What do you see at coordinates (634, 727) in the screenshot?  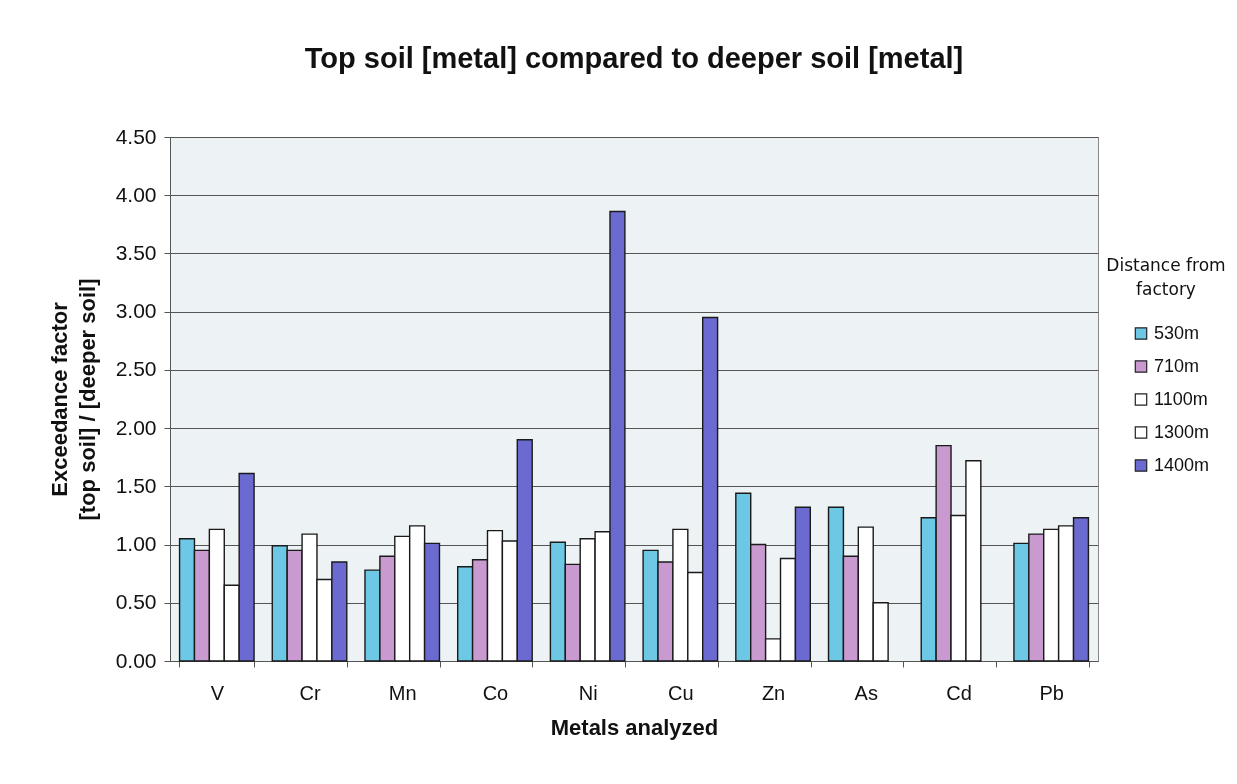 I see `x-axis-title: Metals analyzed` at bounding box center [634, 727].